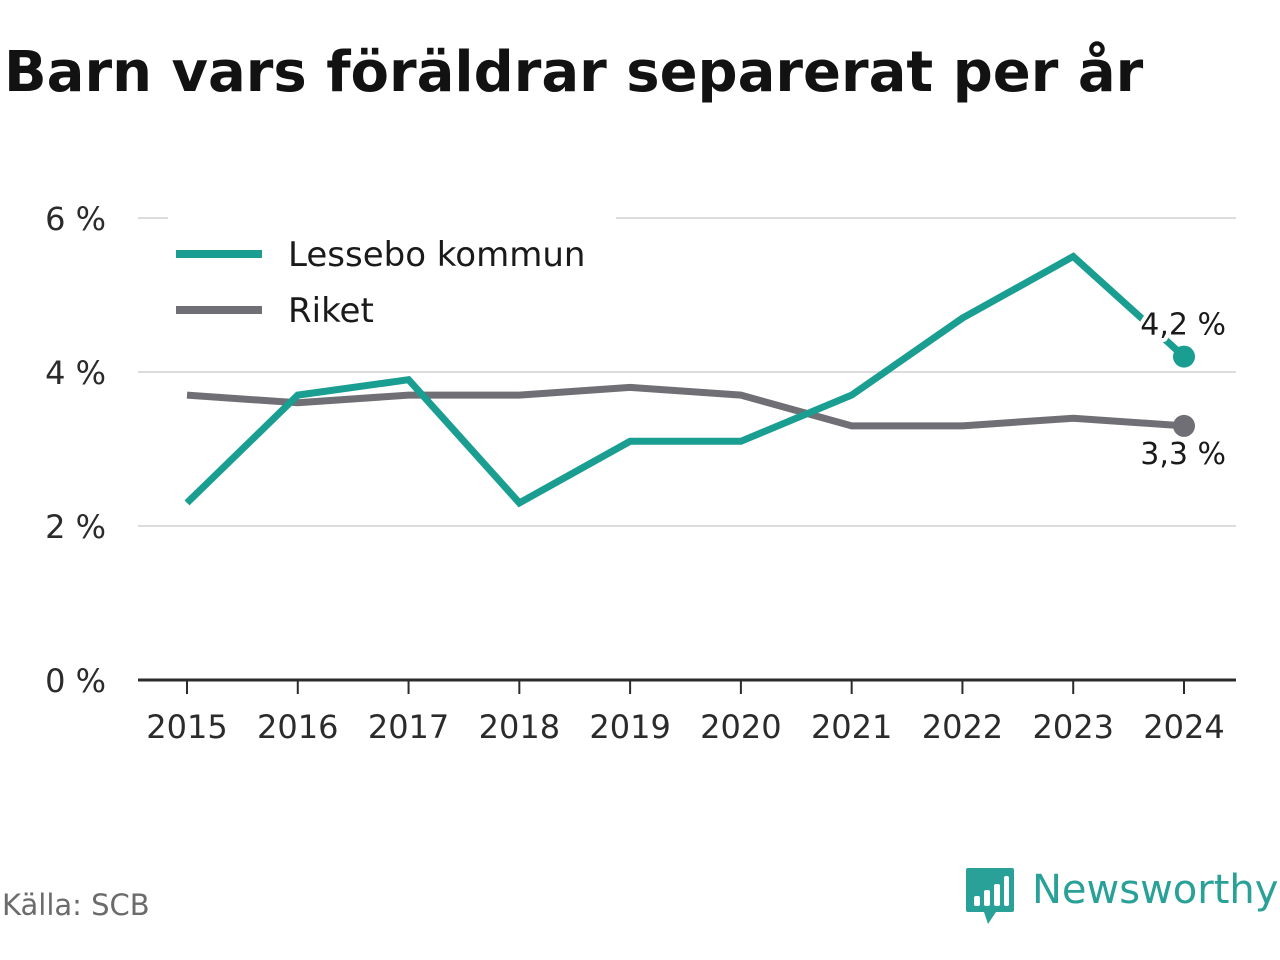  I want to click on x-tick-label: 2022, so click(962, 727).